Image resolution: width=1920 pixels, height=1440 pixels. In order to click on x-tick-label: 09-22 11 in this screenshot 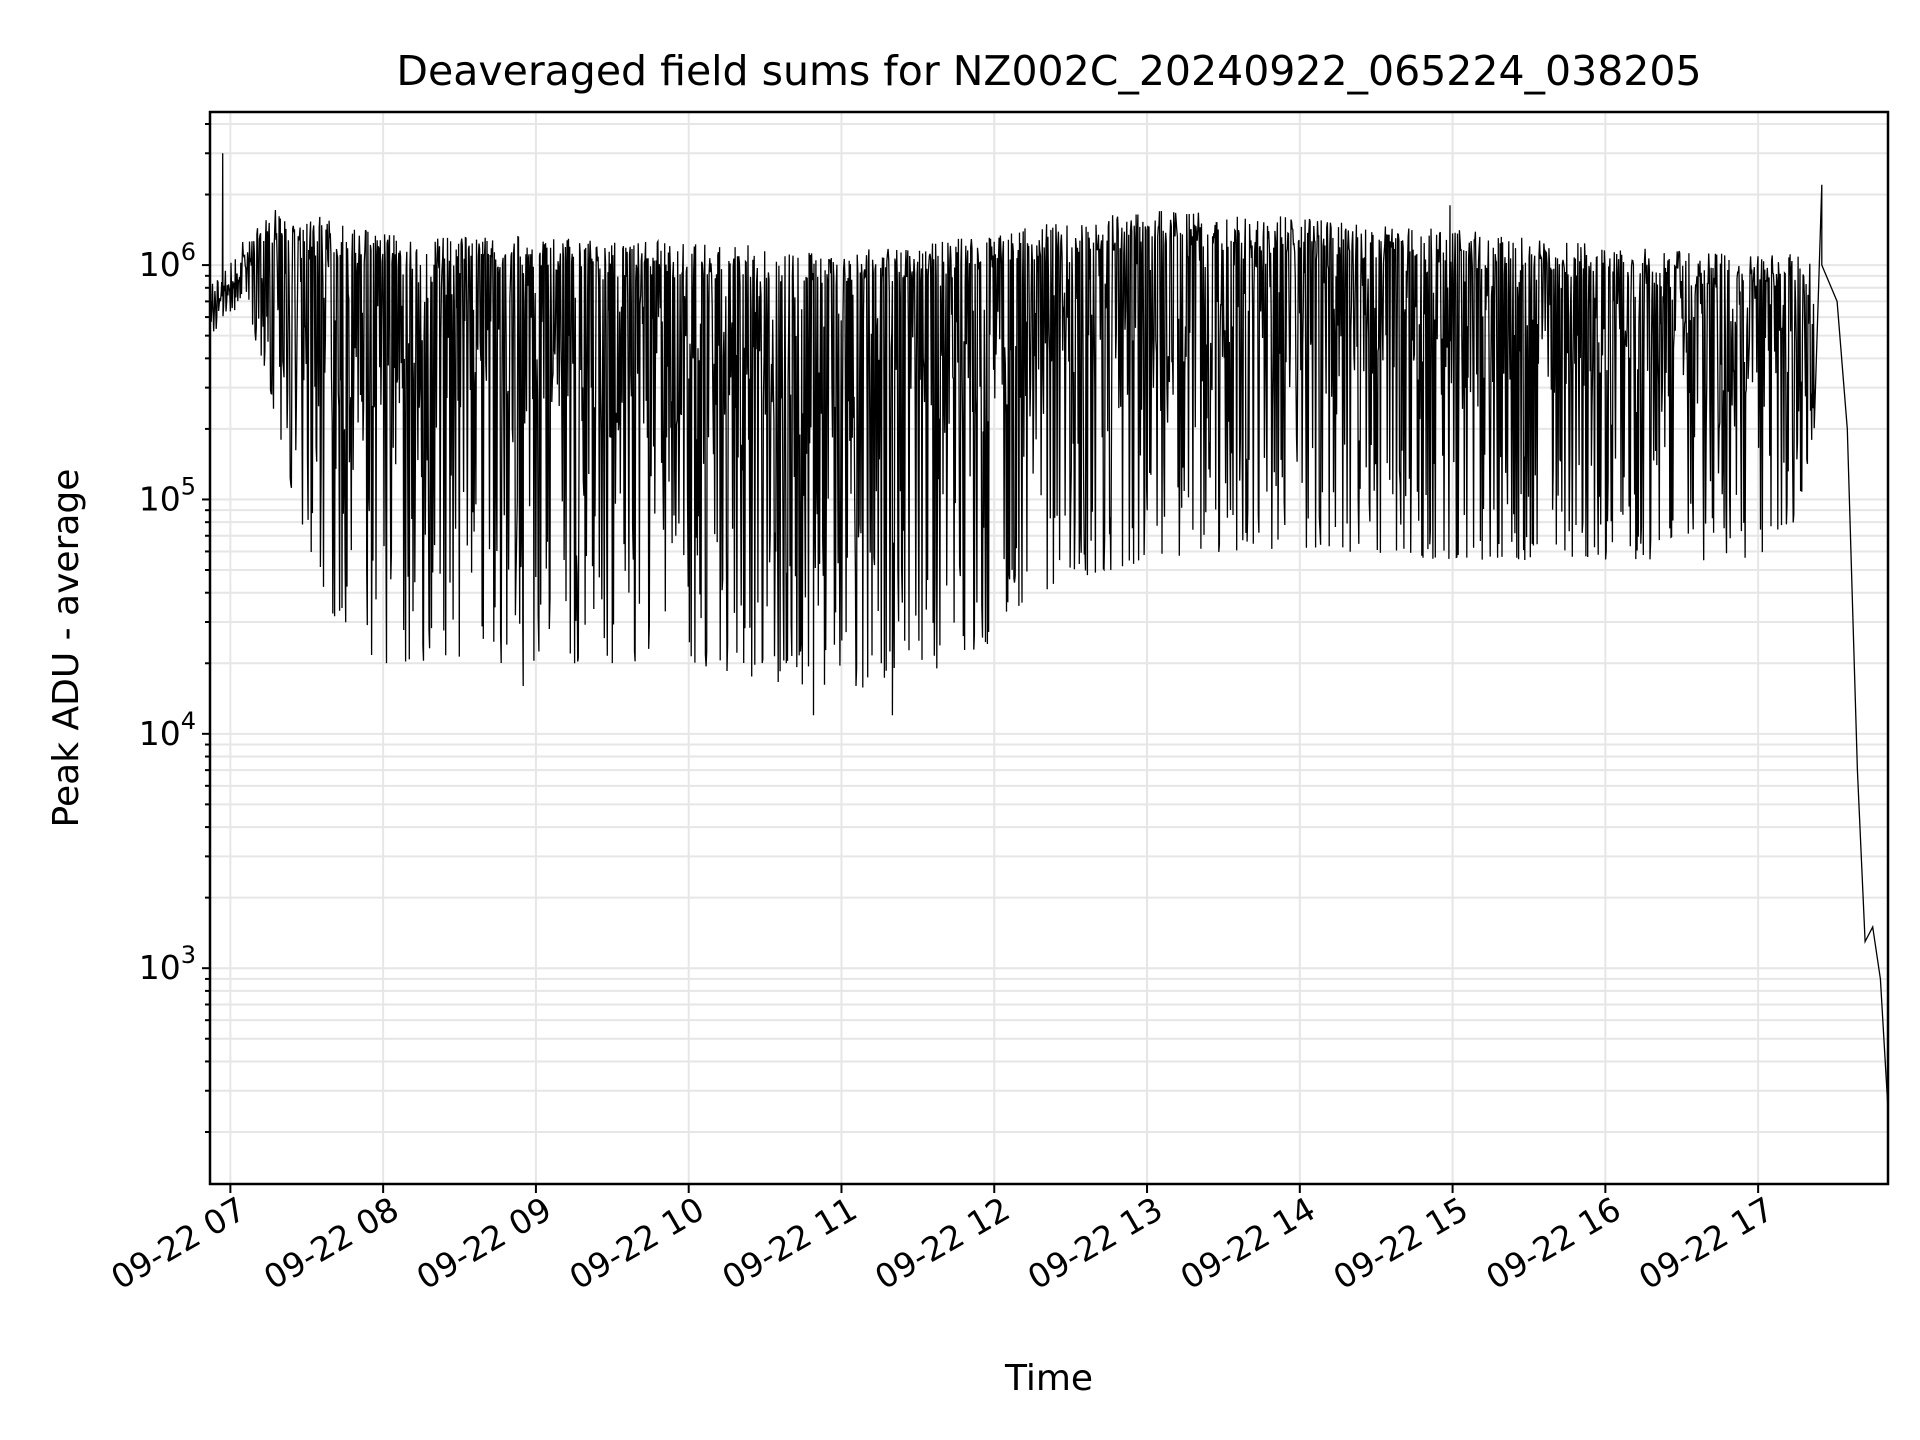, I will do `click(789, 1243)`.